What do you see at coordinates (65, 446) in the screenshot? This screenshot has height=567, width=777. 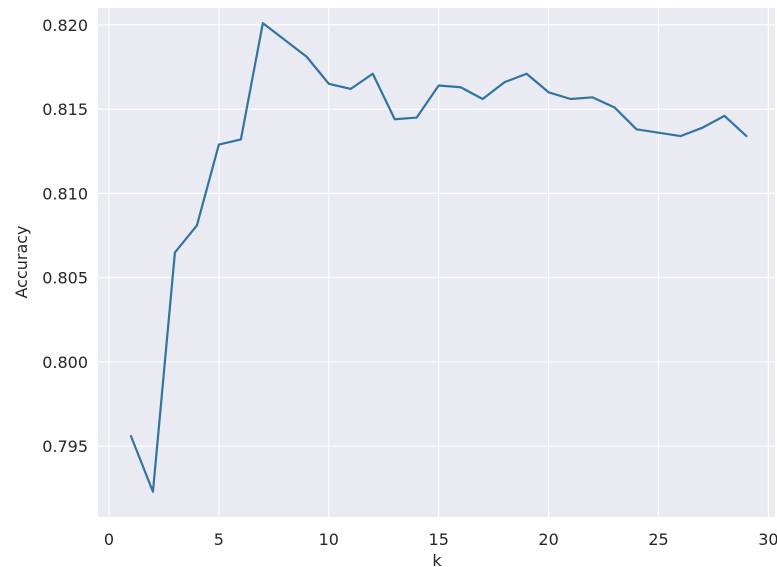 I see `y-tick-label: 0.795` at bounding box center [65, 446].